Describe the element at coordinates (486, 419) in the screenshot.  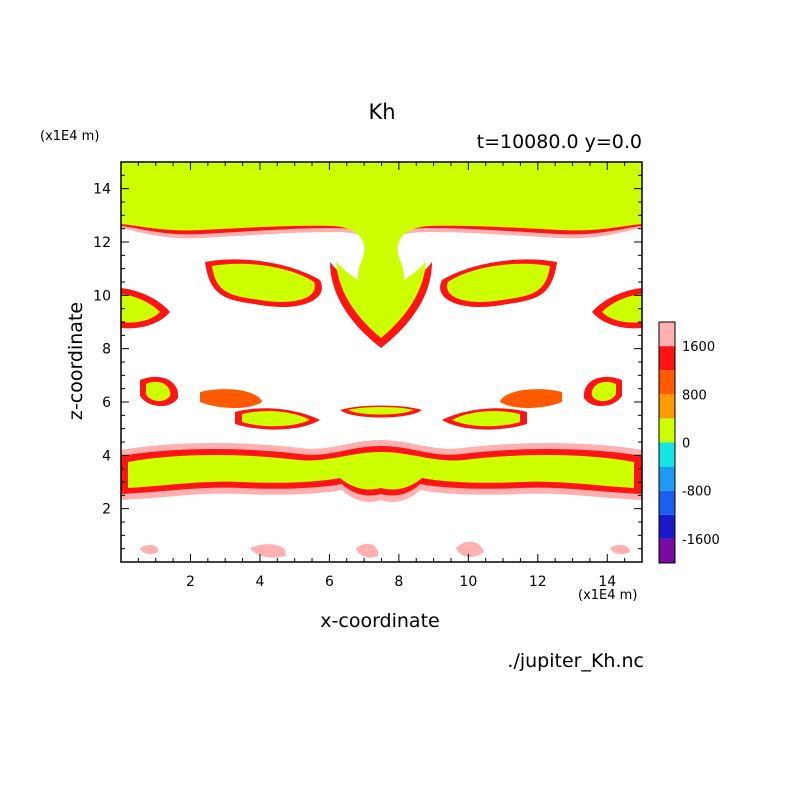
I see `blob-mid-right-c-main` at that location.